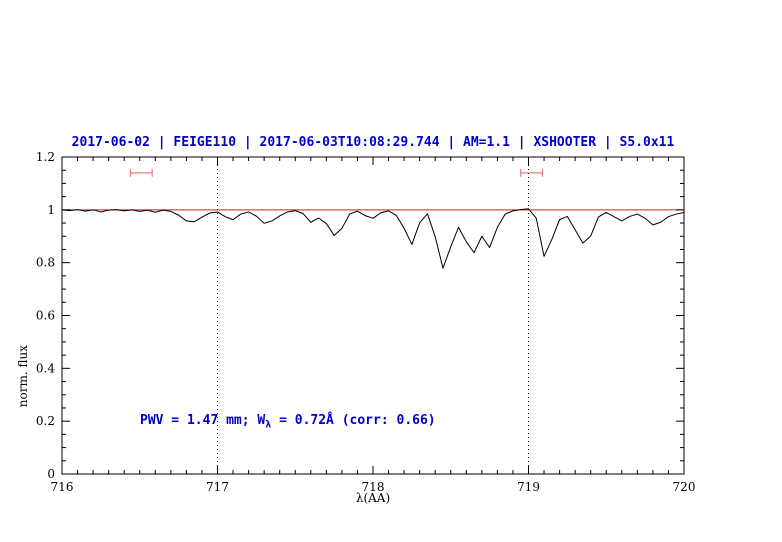  Describe the element at coordinates (268, 425) in the screenshot. I see `pwv-annotation-lambda-sub: λ` at that location.